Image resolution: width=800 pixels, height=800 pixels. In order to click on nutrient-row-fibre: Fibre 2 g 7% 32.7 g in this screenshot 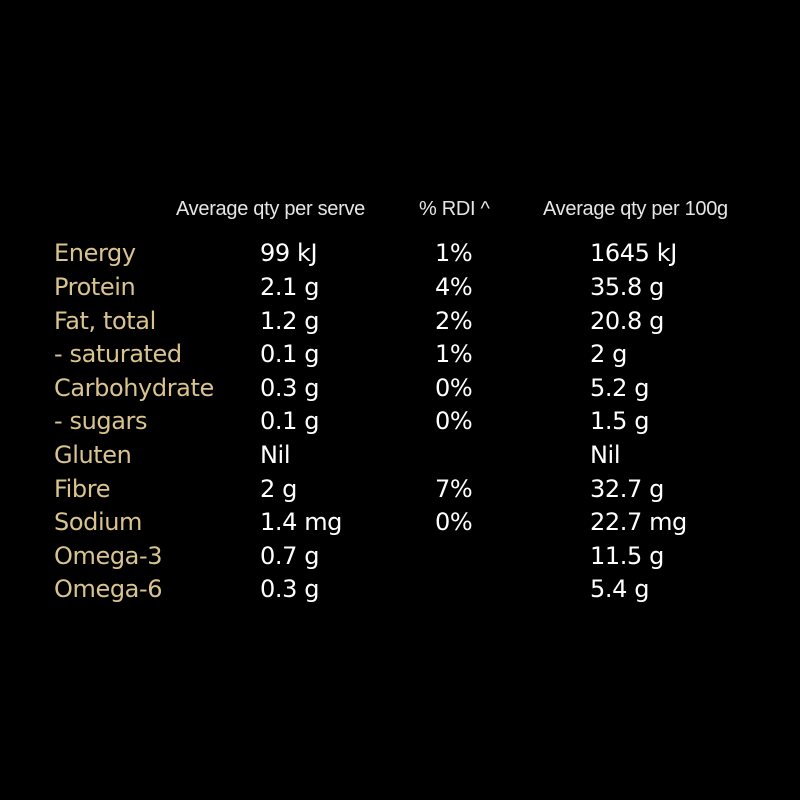, I will do `click(400, 489)`.